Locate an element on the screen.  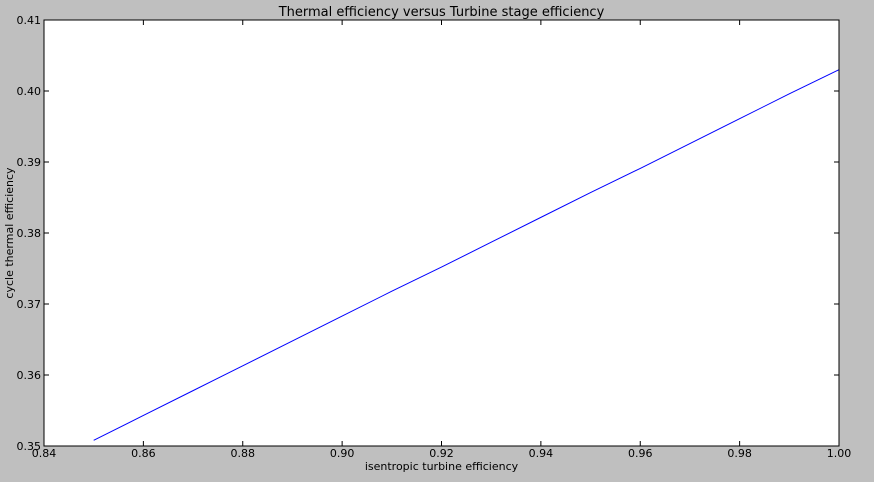
x-tick-label: 0.90 is located at coordinates (342, 453).